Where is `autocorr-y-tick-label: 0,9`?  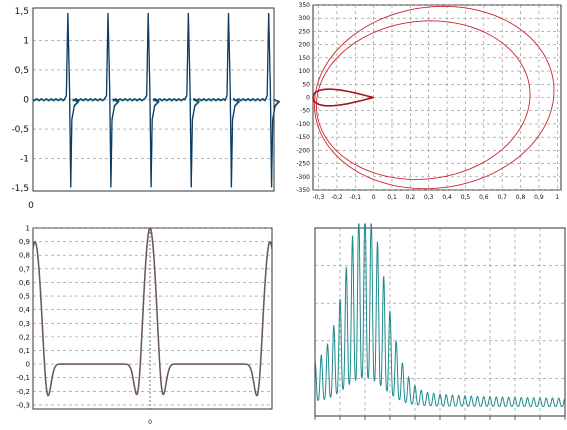 autocorr-y-tick-label: 0,9 is located at coordinates (24, 242).